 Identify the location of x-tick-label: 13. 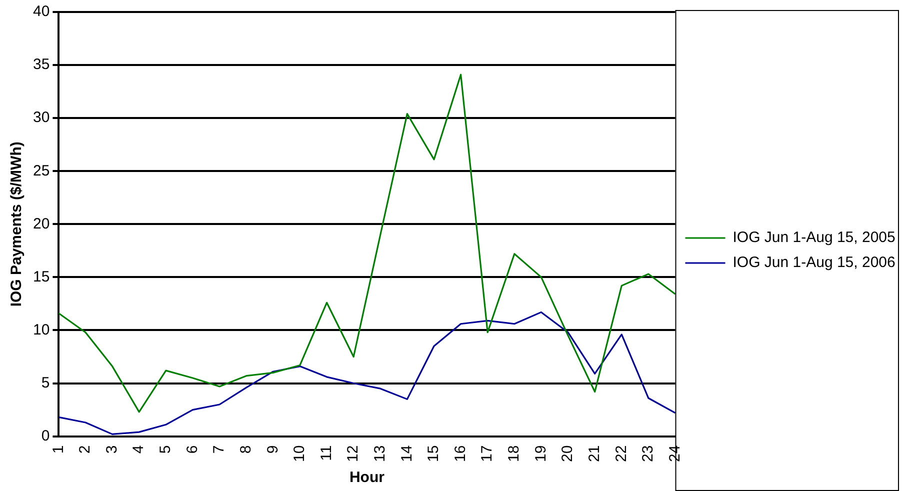
(380, 453).